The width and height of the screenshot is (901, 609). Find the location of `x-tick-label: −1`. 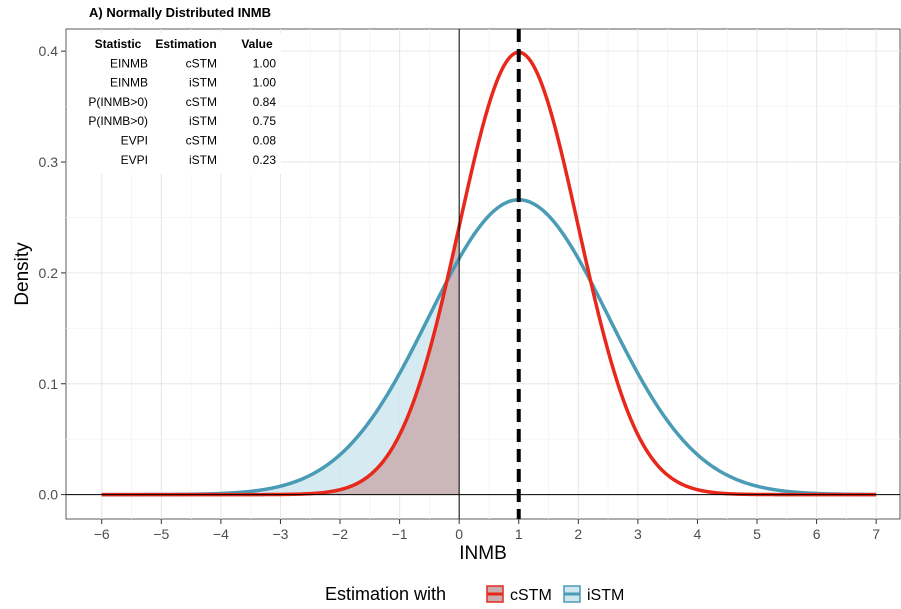

x-tick-label: −1 is located at coordinates (400, 534).